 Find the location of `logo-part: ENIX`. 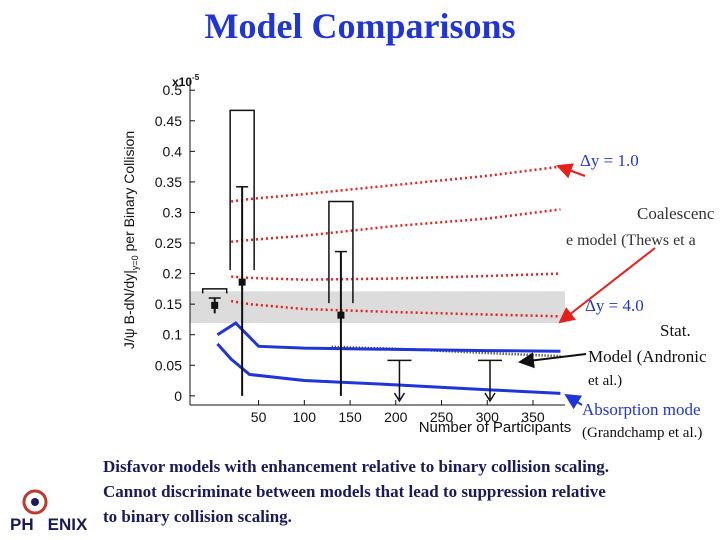

logo-part: ENIX is located at coordinates (68, 524).